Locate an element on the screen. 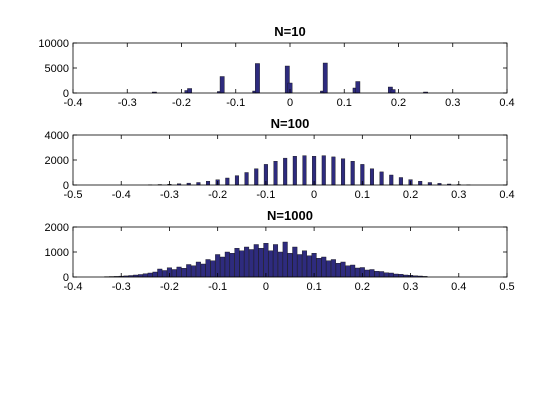 This screenshot has height=420, width=560. y-tick-label: 10000 is located at coordinates (53, 44).